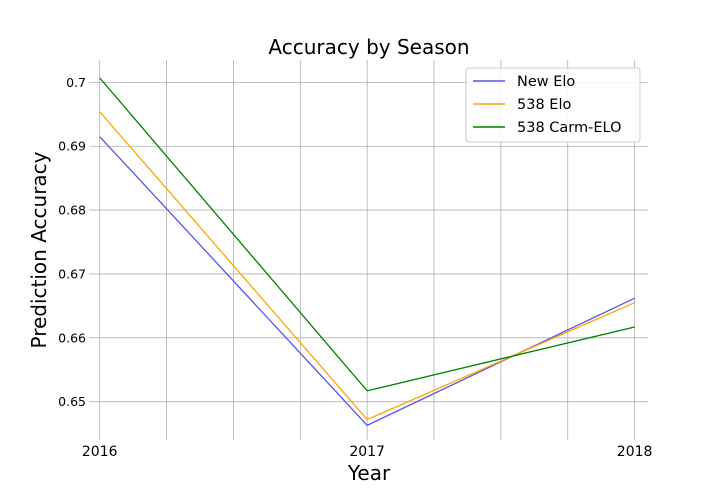 This screenshot has width=720, height=504. Describe the element at coordinates (72, 337) in the screenshot. I see `y-tick-label: 0.66` at that location.